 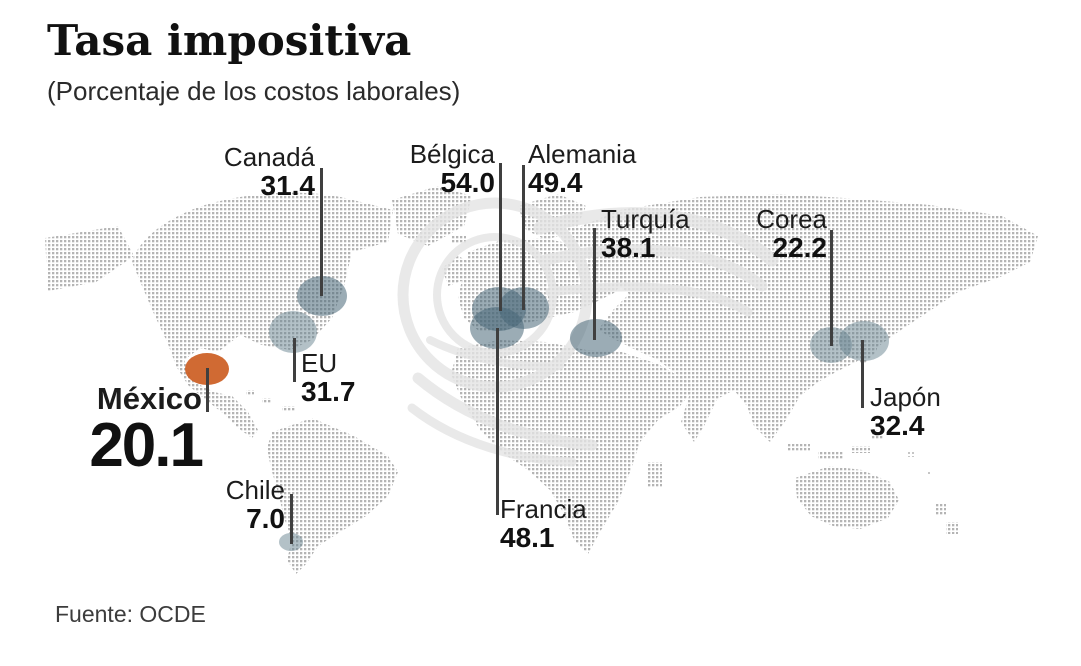 I want to click on label-chile: Chile 7.0, so click(x=230, y=505).